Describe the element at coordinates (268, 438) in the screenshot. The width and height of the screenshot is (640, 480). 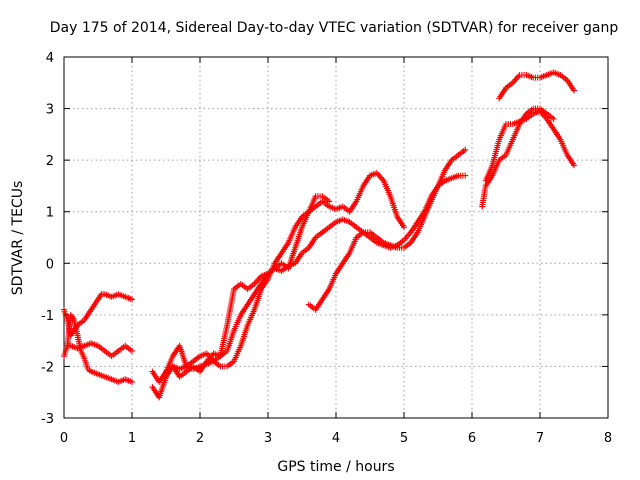
I see `x-tick-label: 3` at that location.